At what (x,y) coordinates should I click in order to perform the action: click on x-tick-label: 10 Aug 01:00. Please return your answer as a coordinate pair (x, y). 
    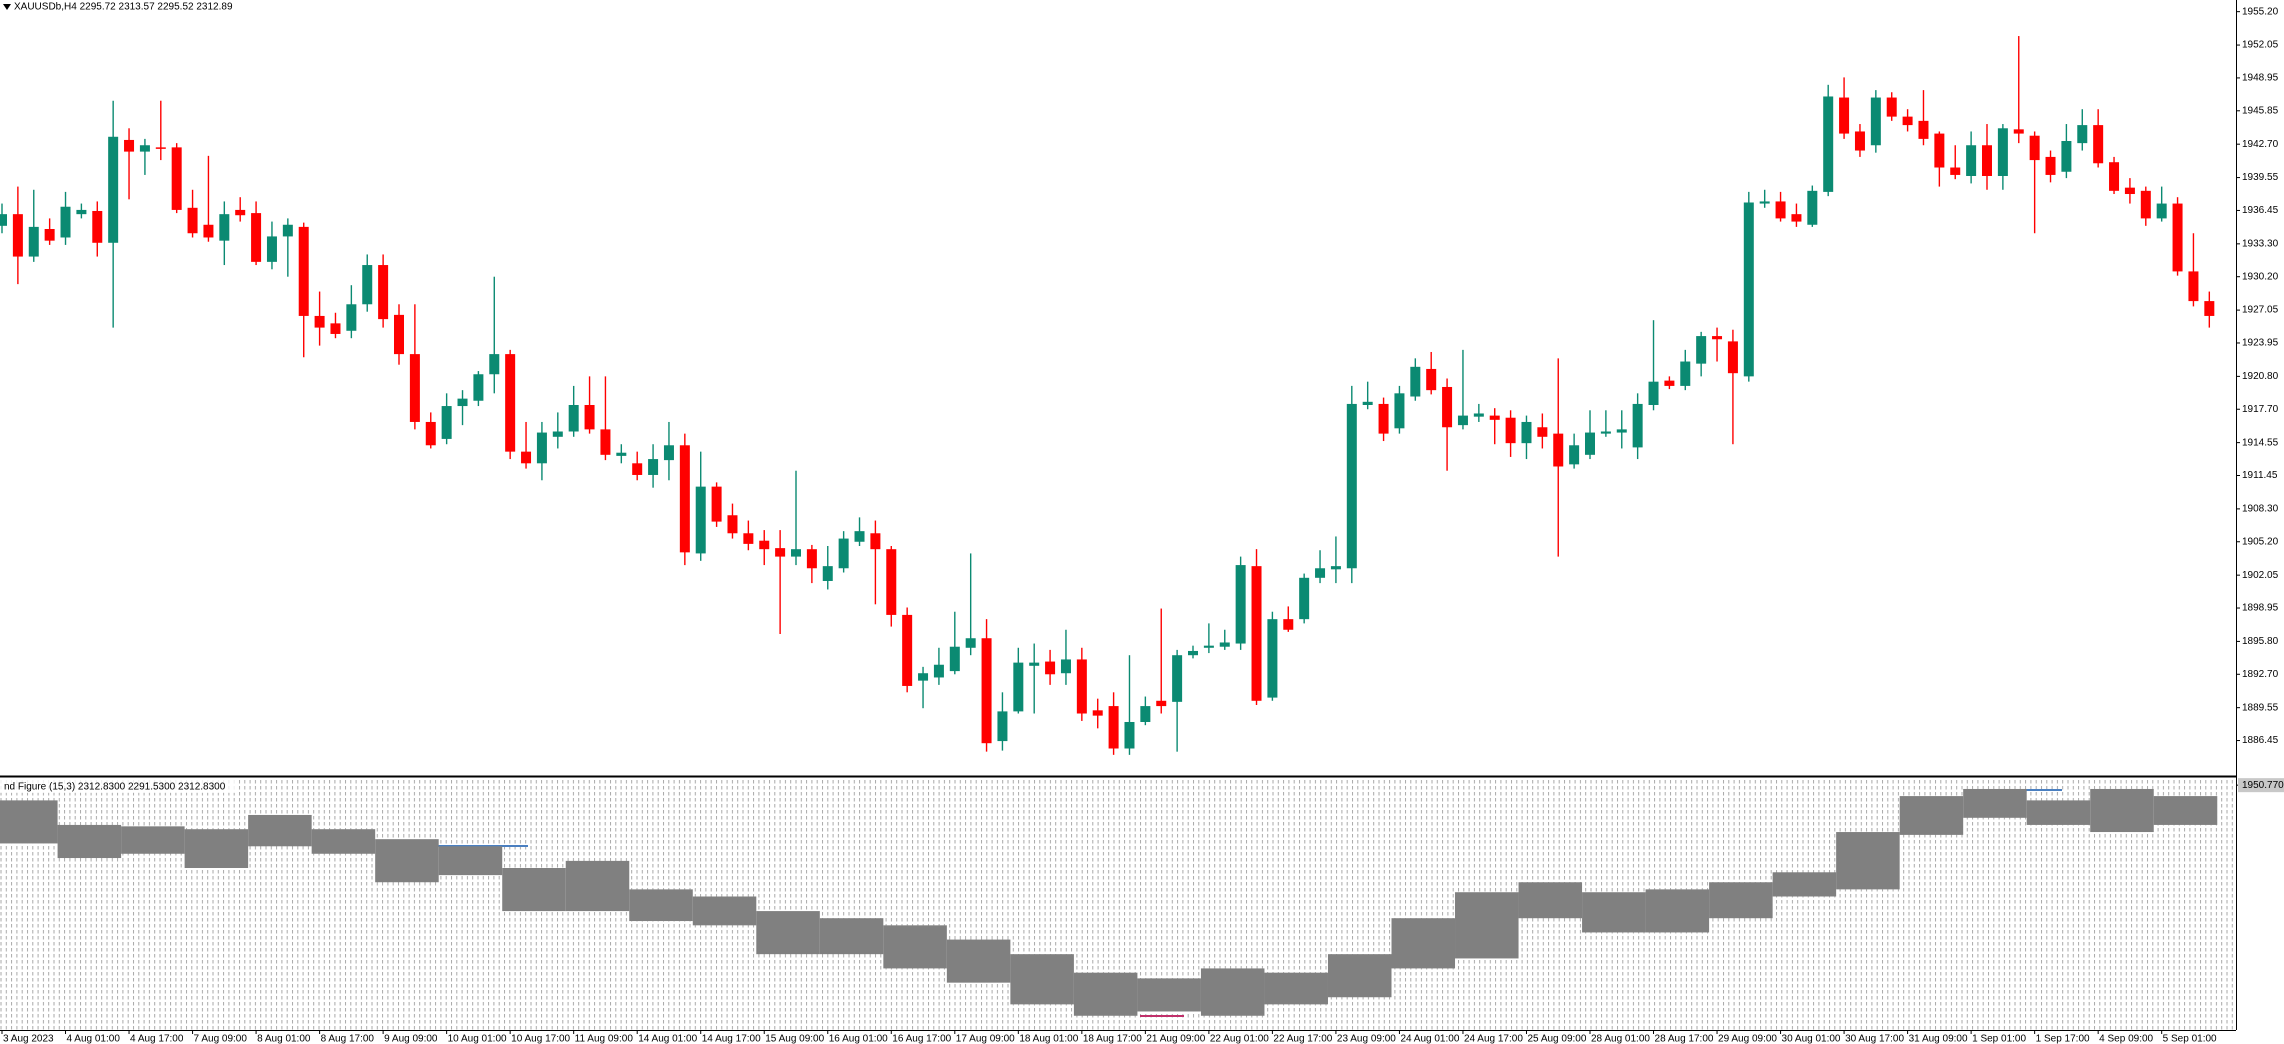
    Looking at the image, I should click on (477, 1039).